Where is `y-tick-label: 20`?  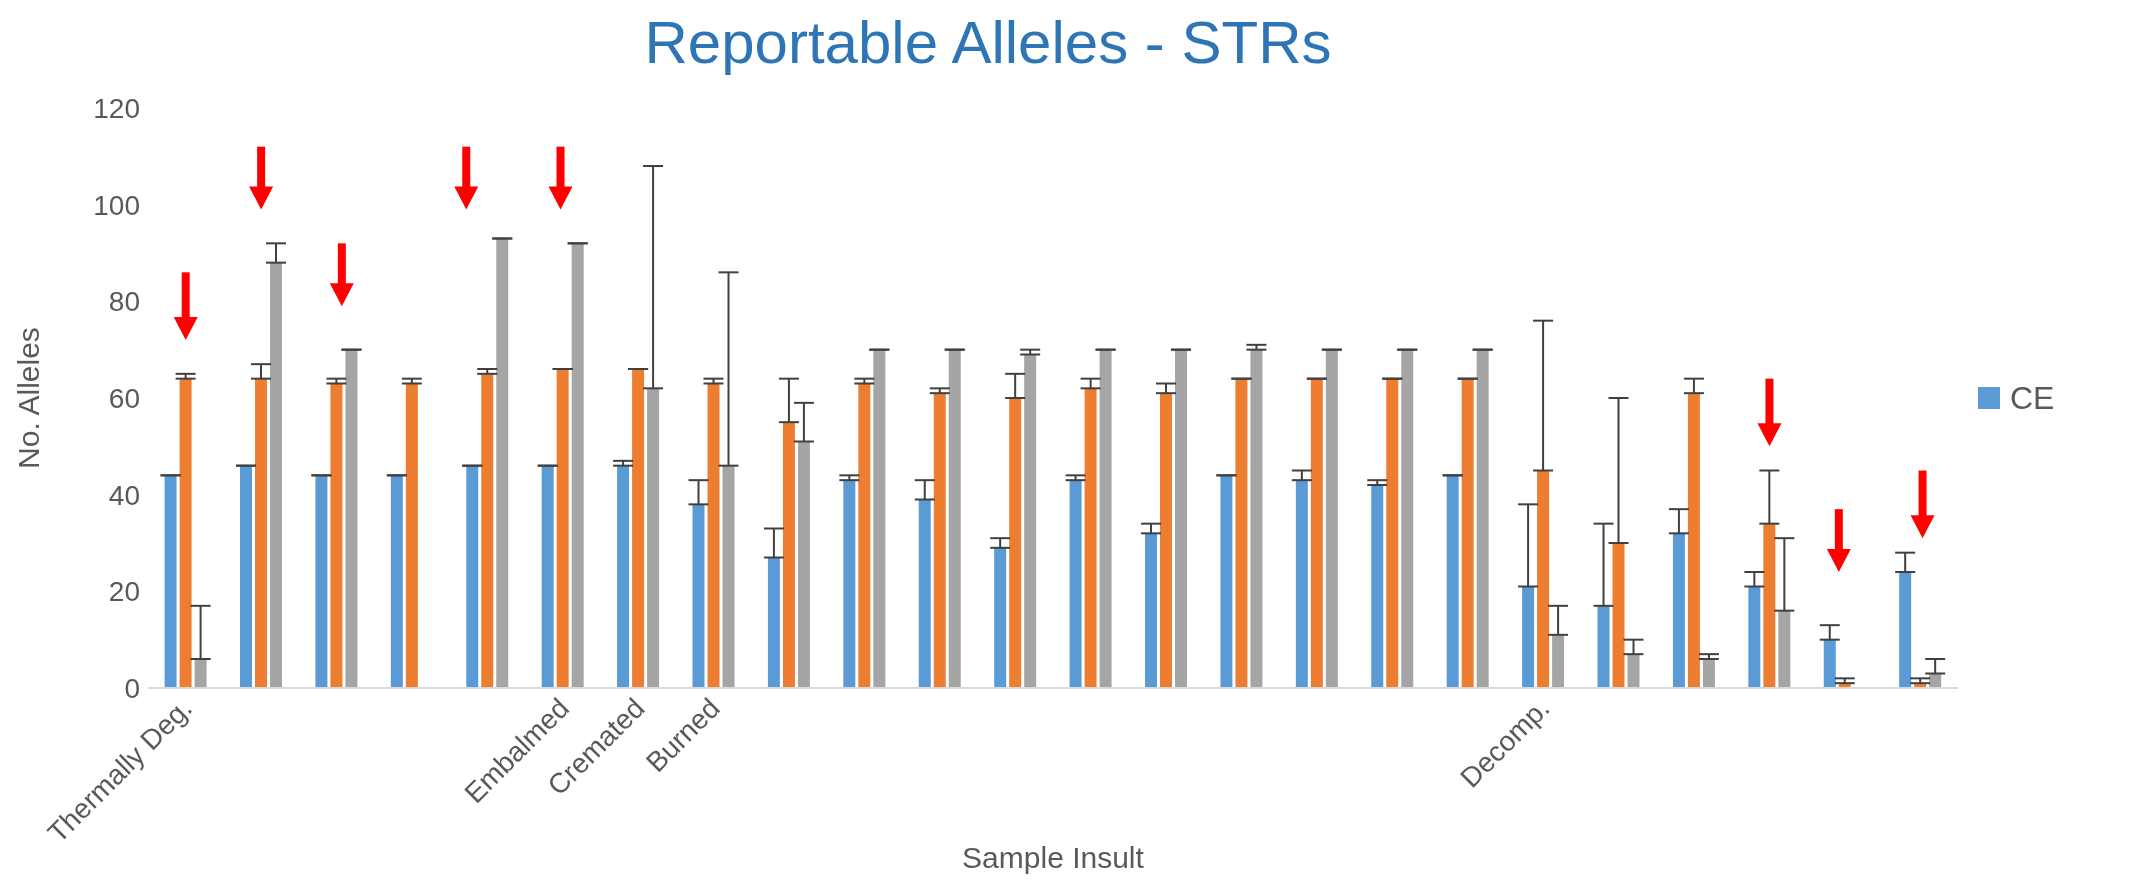 y-tick-label: 20 is located at coordinates (124, 592).